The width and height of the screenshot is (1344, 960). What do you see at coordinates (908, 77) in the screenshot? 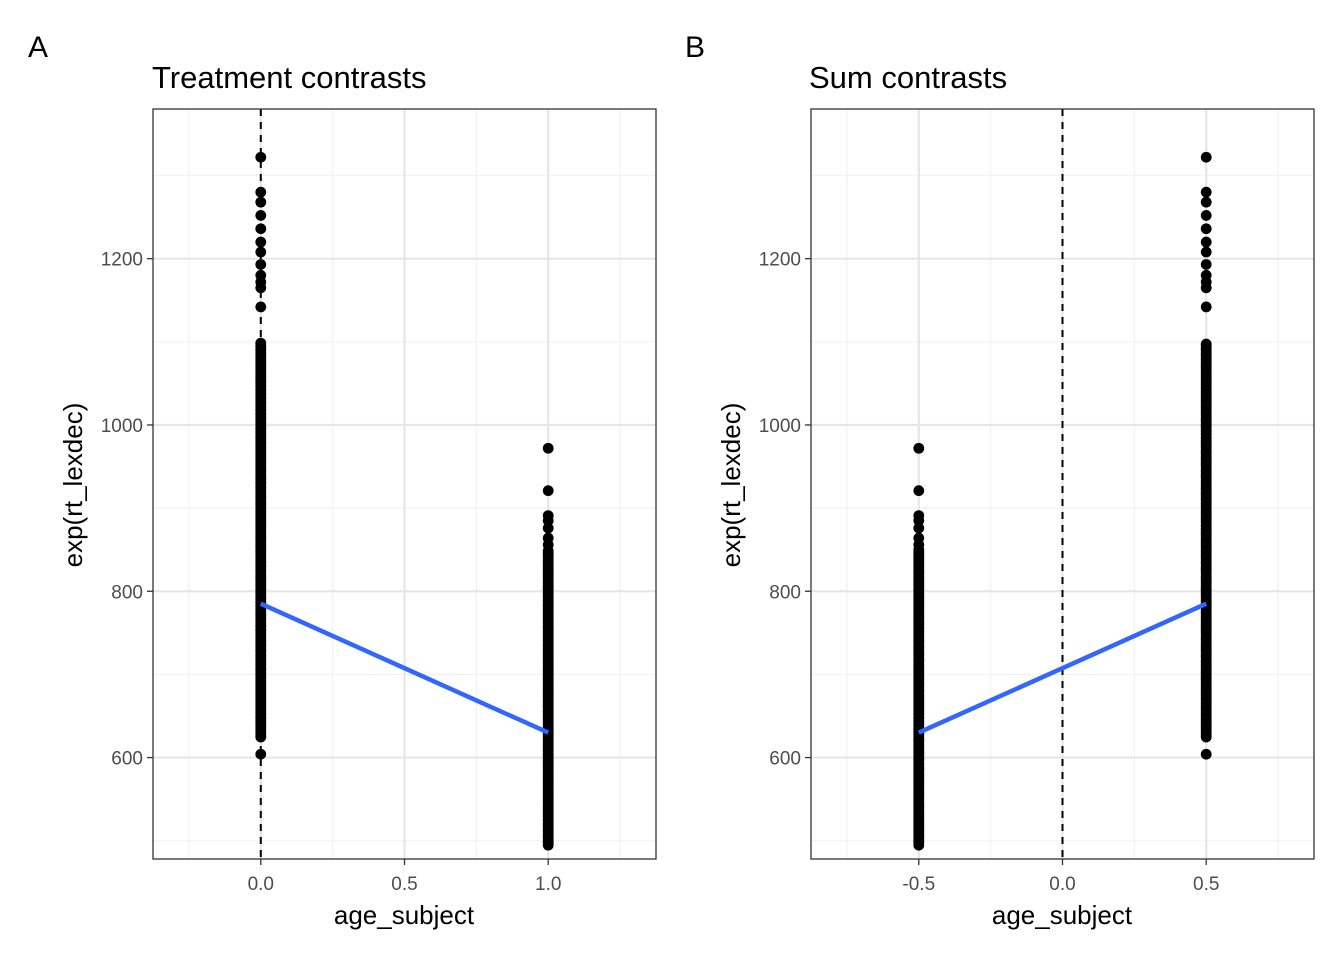
I see `chart-title-b: Sum contrasts` at bounding box center [908, 77].